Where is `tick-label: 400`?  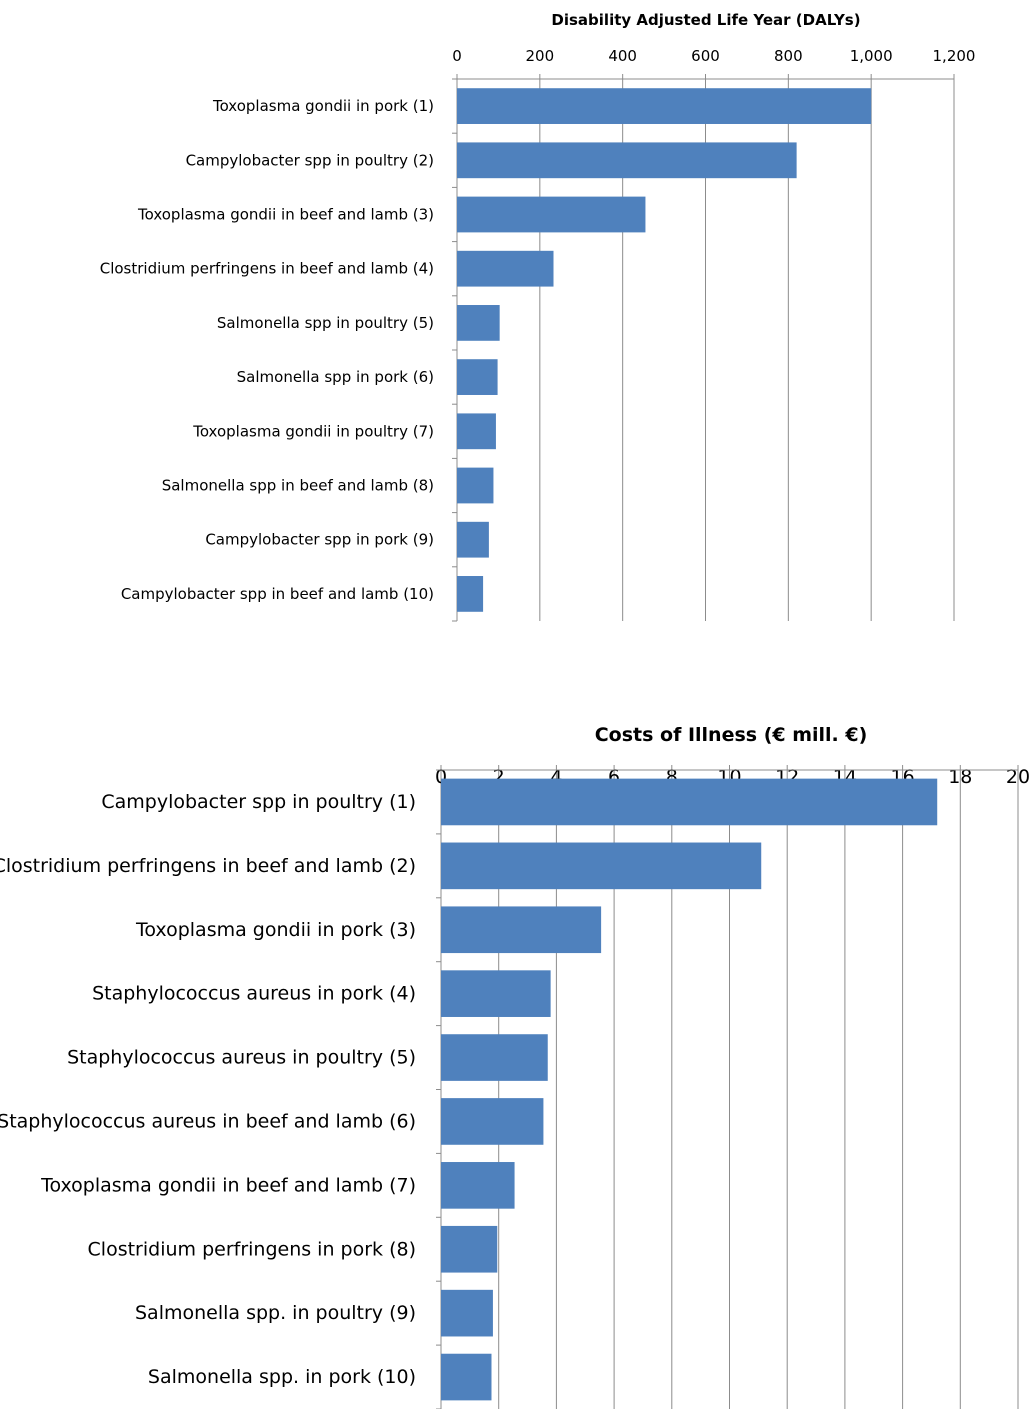 tick-label: 400 is located at coordinates (622, 56).